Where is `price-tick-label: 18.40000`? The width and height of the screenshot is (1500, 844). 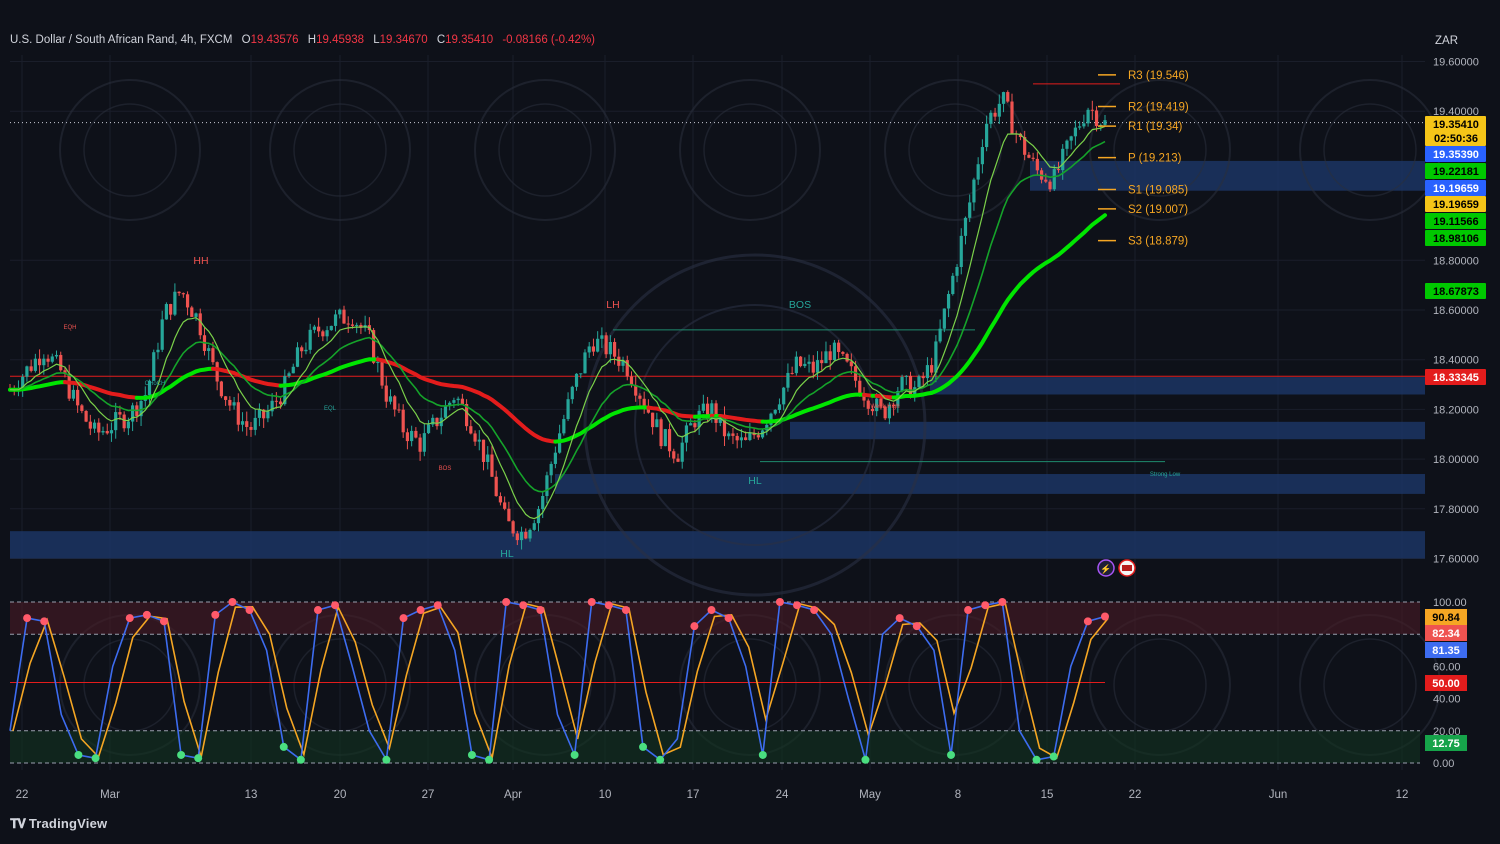 price-tick-label: 18.40000 is located at coordinates (1456, 361).